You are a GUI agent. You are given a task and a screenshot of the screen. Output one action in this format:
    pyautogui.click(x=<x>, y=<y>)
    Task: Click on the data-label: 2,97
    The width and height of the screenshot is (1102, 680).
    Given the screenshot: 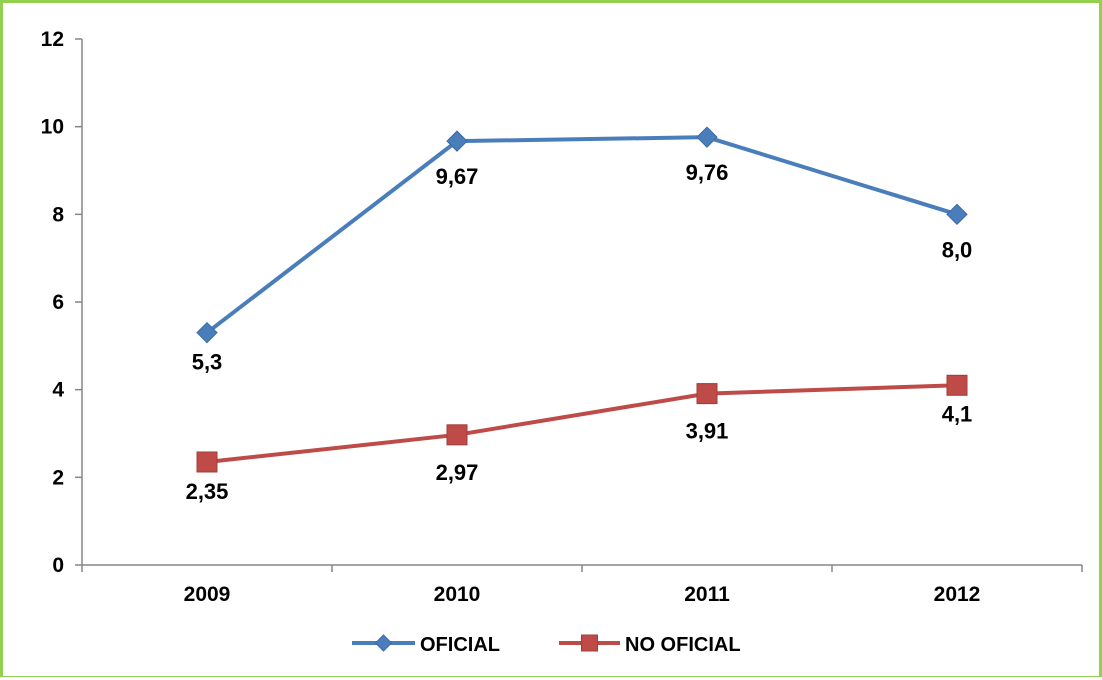 What is the action you would take?
    pyautogui.click(x=457, y=472)
    